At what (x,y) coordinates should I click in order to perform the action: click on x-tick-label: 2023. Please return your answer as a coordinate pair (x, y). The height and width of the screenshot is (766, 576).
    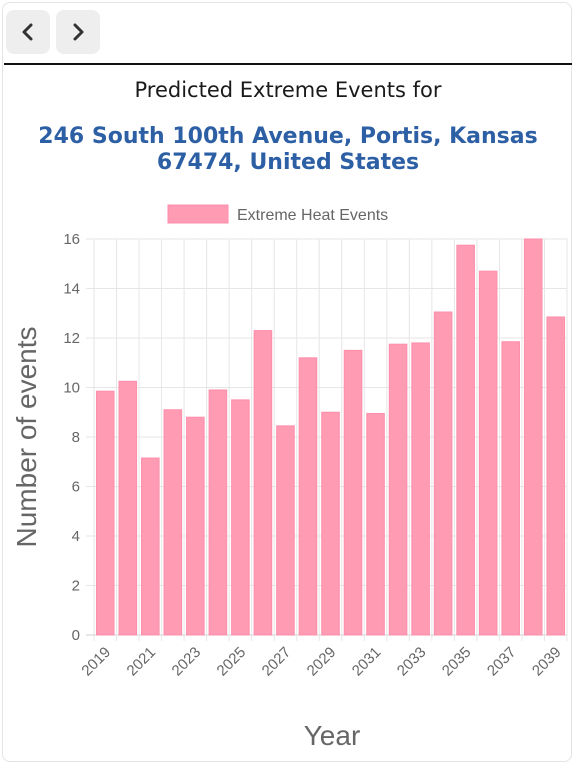
    Looking at the image, I should click on (187, 662).